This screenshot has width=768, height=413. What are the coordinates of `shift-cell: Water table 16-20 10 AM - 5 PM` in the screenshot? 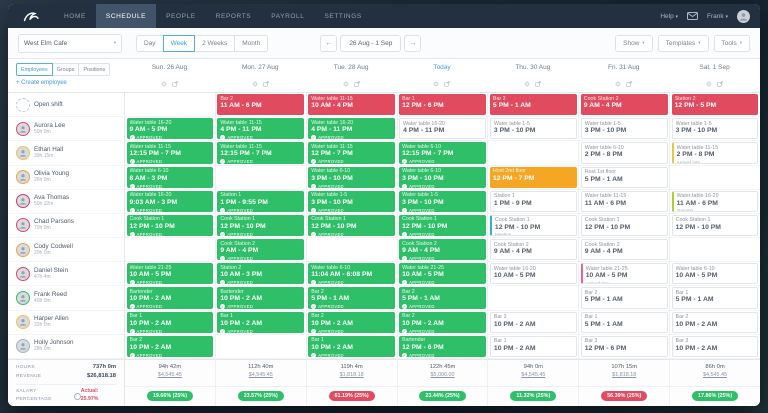 It's located at (533, 274).